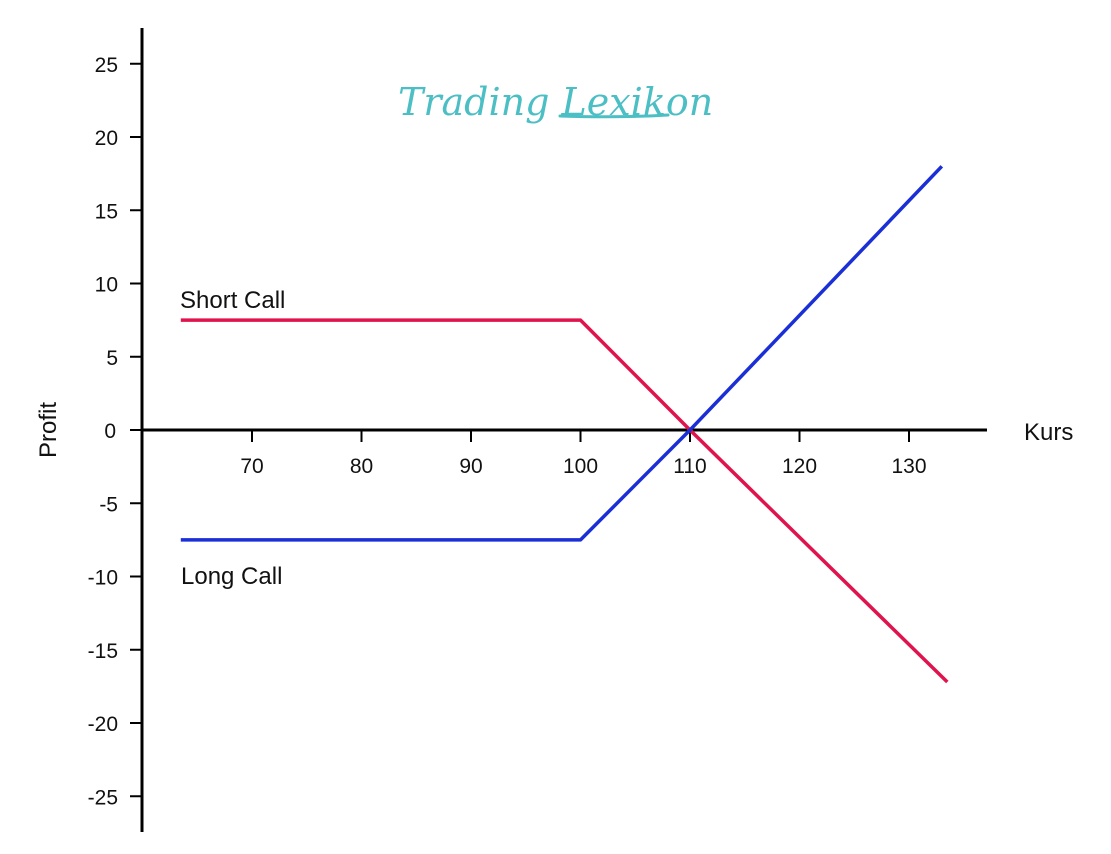 This screenshot has width=1111, height=854. Describe the element at coordinates (106, 65) in the screenshot. I see `y-tick-label: 25` at that location.